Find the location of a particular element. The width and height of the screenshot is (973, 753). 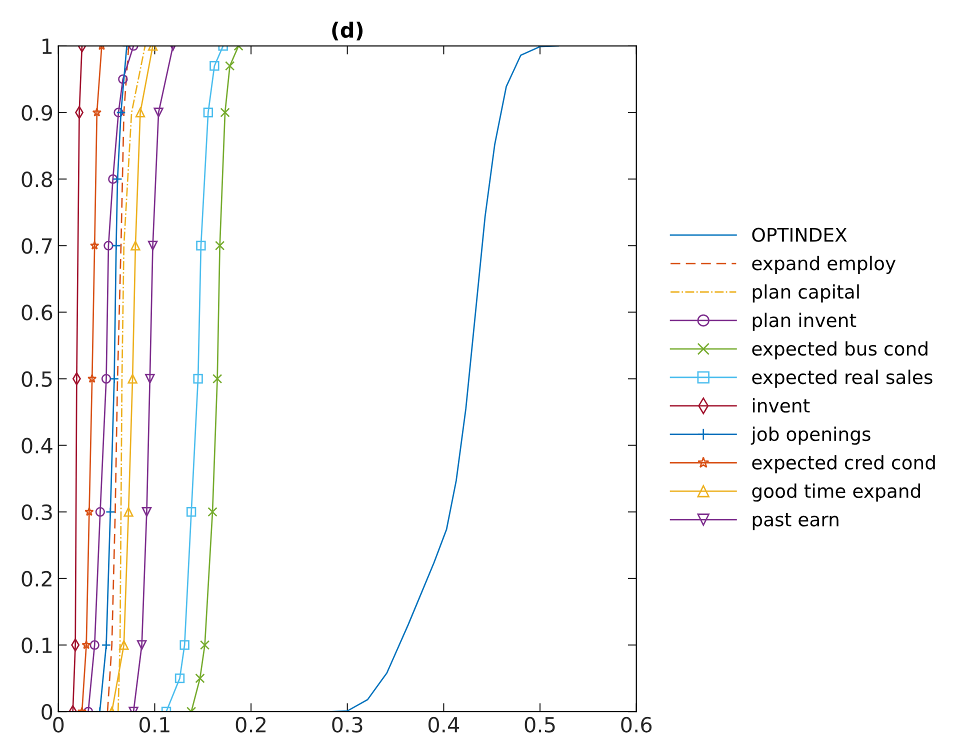

legend-label: good time expand is located at coordinates (836, 493).